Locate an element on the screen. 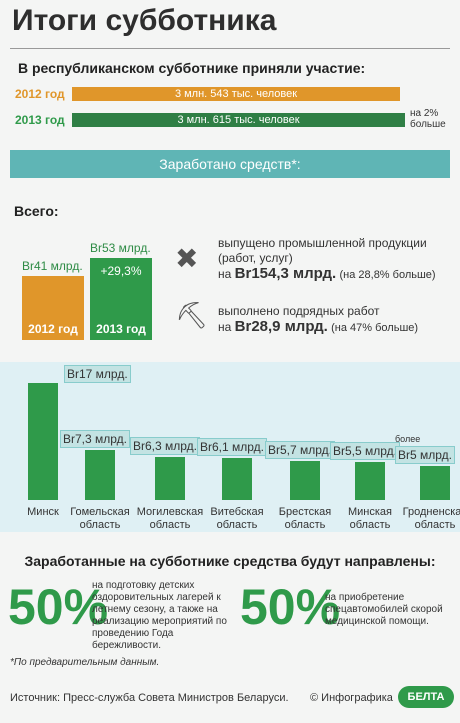 This screenshot has width=460, height=723. year-label: 2013 год is located at coordinates (121, 329).